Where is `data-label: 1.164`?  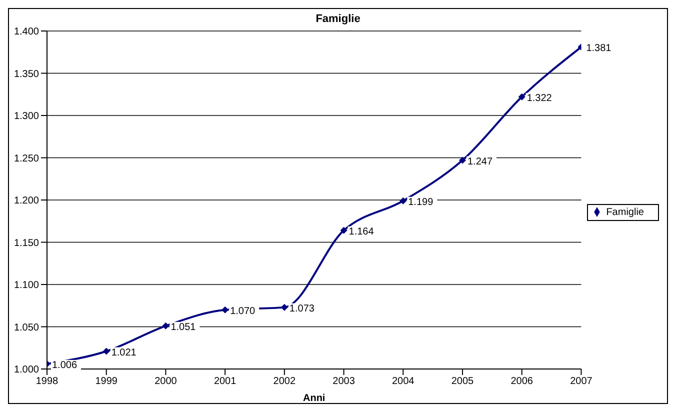
data-label: 1.164 is located at coordinates (361, 232).